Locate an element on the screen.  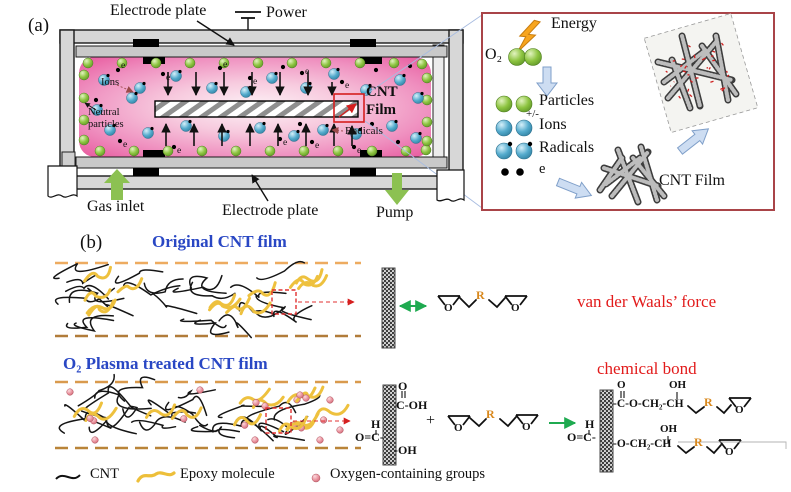
power-ground-icon is located at coordinates (248, 21).